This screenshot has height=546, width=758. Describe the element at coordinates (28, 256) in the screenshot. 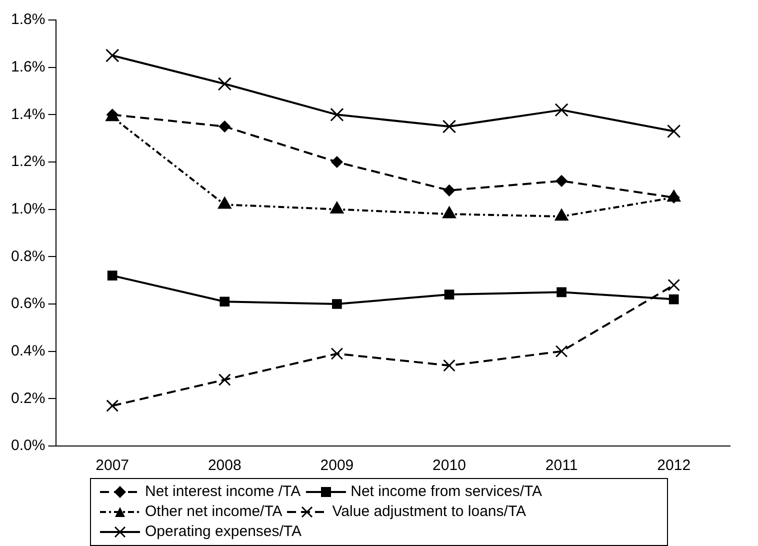

I see `y-tick-label: 0.8%` at that location.